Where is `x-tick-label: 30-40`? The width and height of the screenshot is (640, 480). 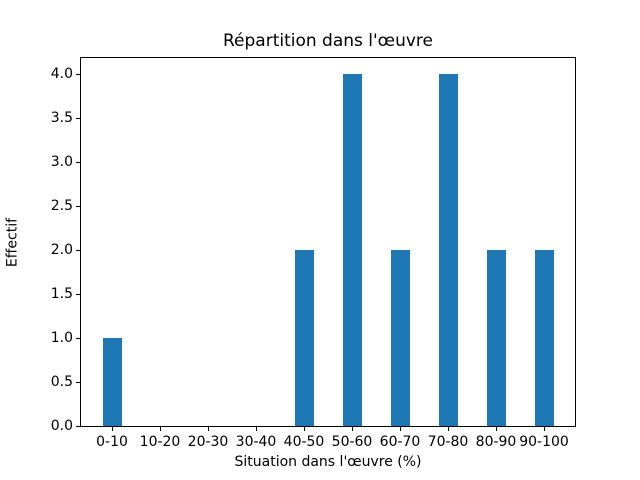
x-tick-label: 30-40 is located at coordinates (256, 442).